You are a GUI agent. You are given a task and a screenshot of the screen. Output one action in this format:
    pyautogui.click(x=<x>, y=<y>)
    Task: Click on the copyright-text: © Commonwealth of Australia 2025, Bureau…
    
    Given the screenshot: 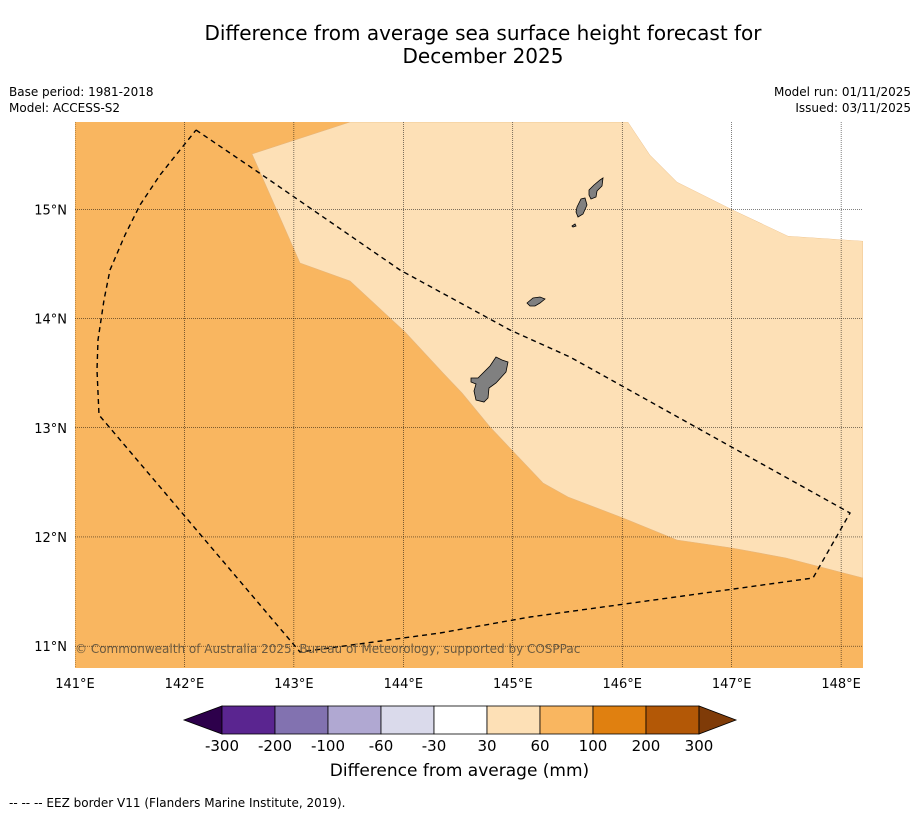 What is the action you would take?
    pyautogui.click(x=327, y=649)
    